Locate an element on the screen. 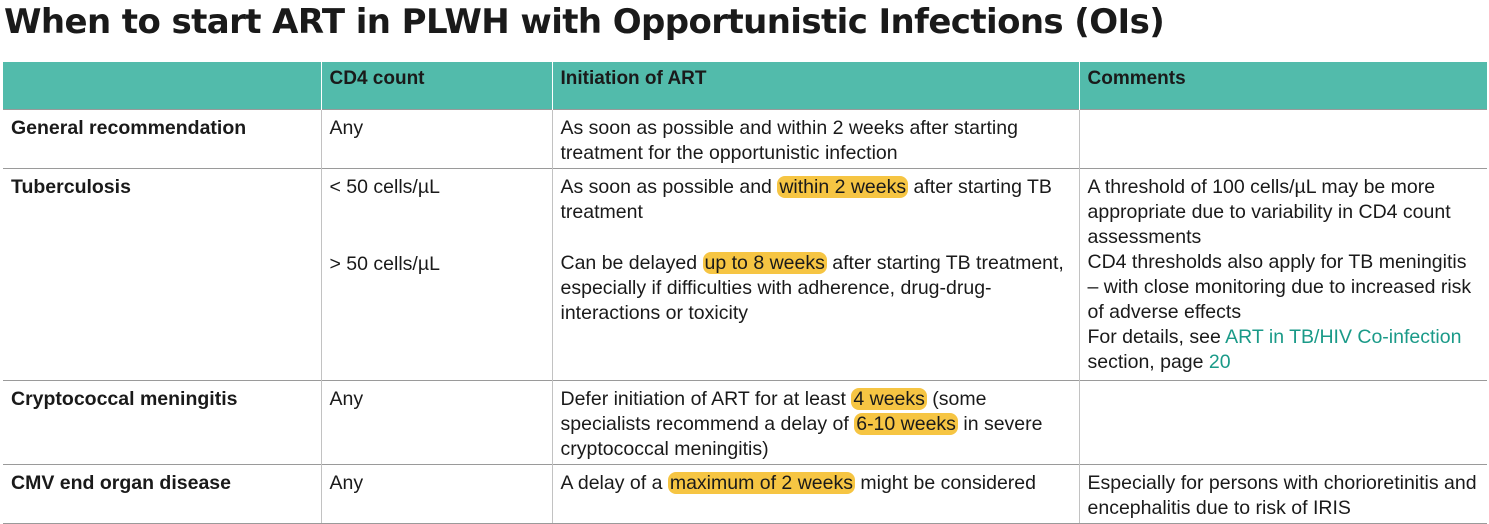 This screenshot has height=524, width=1489. tb-hiv-section-link: ART in TB/HIV Co-infection is located at coordinates (1343, 337).